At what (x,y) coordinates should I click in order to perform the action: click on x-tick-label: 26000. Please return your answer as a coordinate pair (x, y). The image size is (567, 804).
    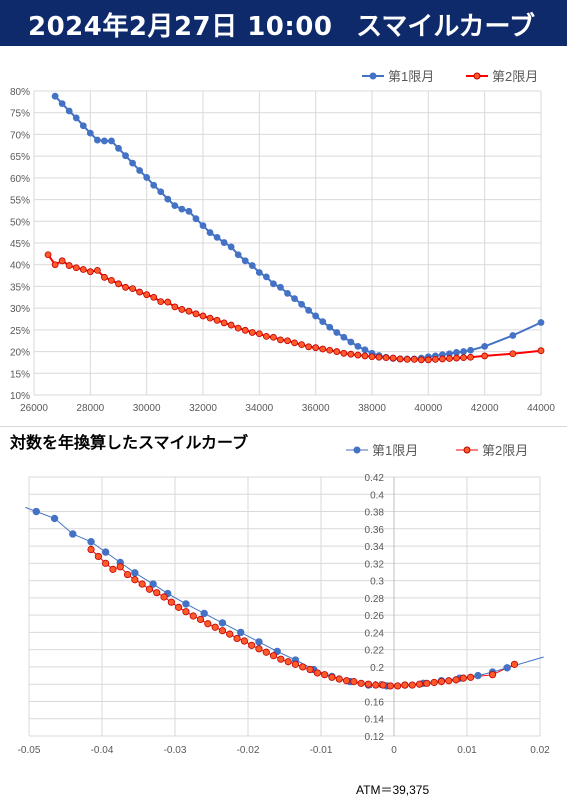
    Looking at the image, I should click on (34, 408).